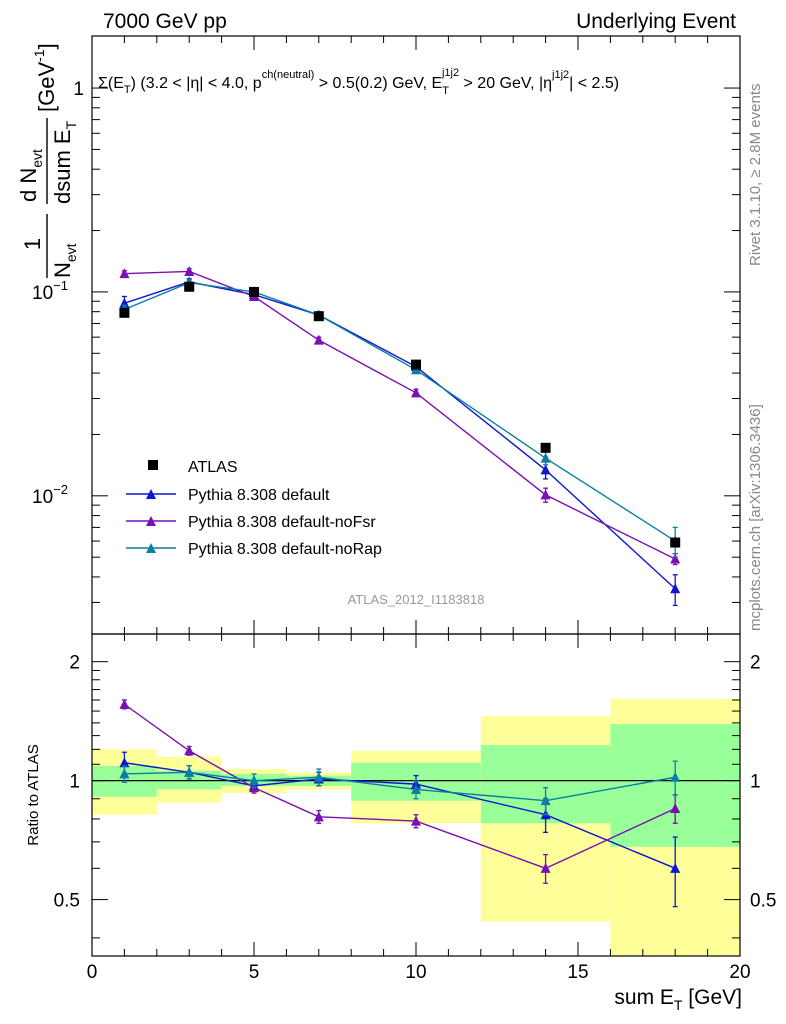  I want to click on legend-item-atlas: ATLAS, so click(193, 467).